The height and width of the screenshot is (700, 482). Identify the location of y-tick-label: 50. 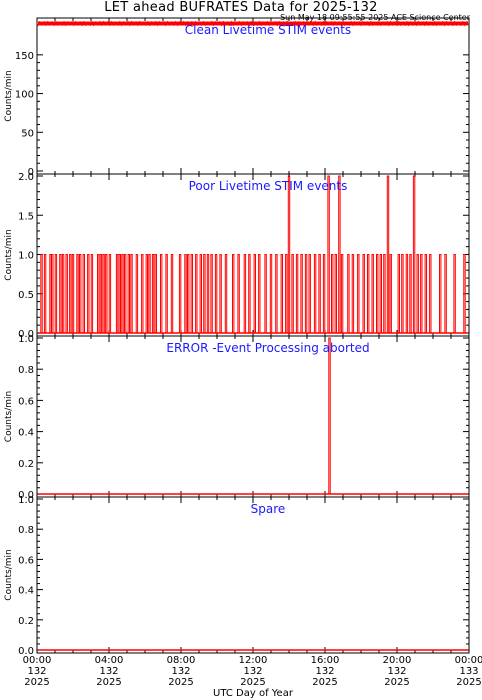
(27, 133).